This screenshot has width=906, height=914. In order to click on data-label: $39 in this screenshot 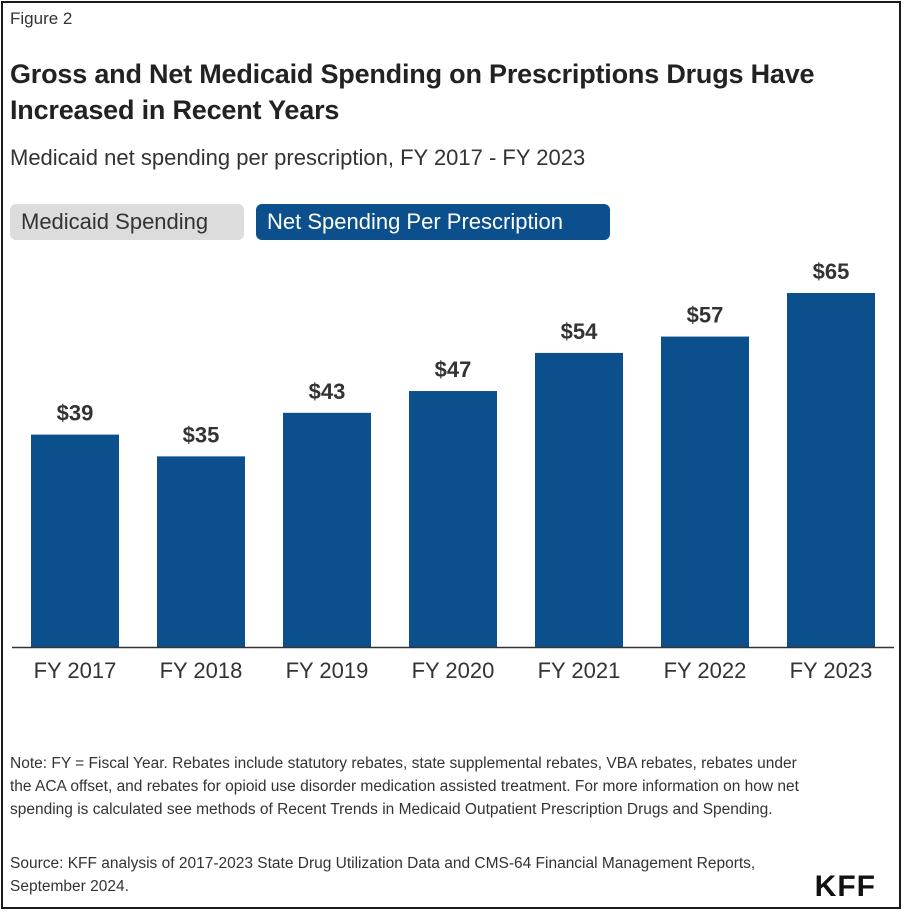, I will do `click(75, 413)`.